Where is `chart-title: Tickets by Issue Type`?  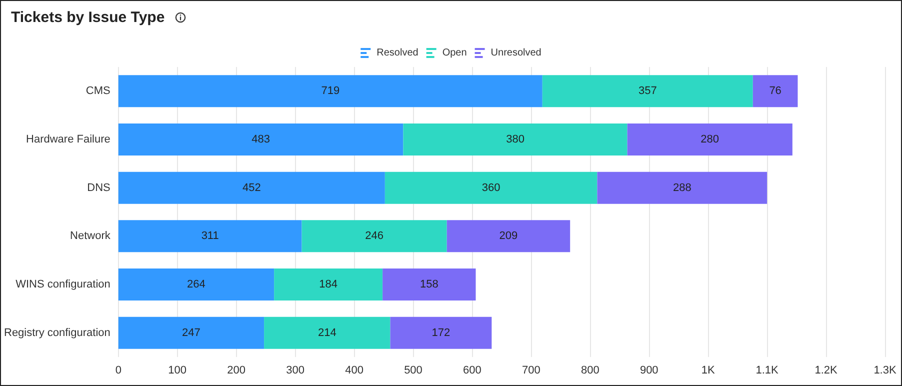 chart-title: Tickets by Issue Type is located at coordinates (88, 17).